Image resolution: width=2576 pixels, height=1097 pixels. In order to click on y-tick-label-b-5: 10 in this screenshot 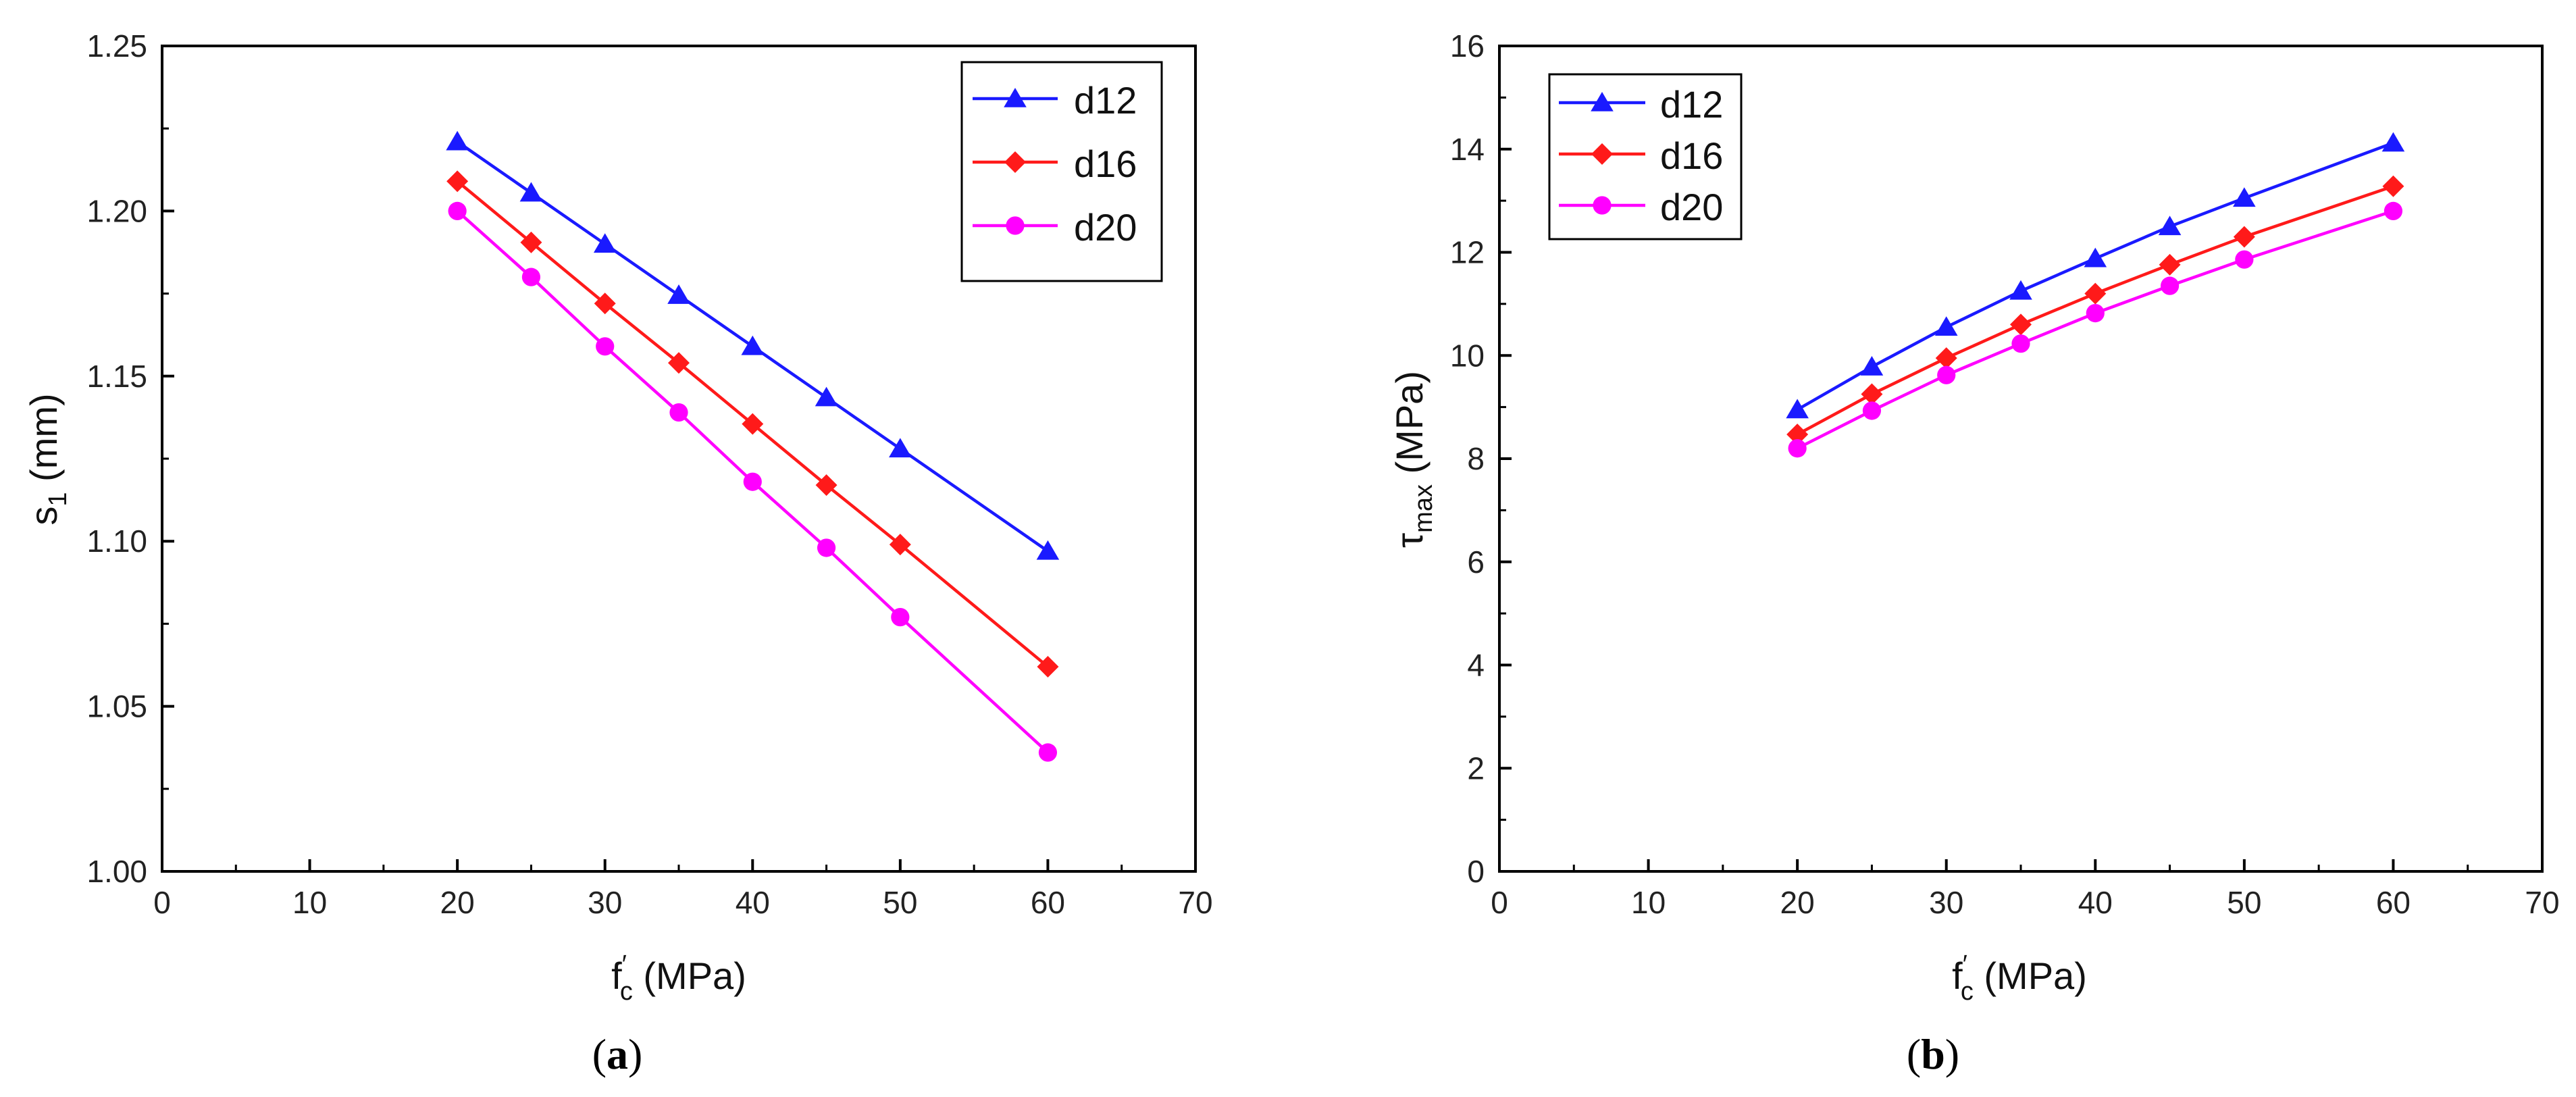, I will do `click(1467, 355)`.